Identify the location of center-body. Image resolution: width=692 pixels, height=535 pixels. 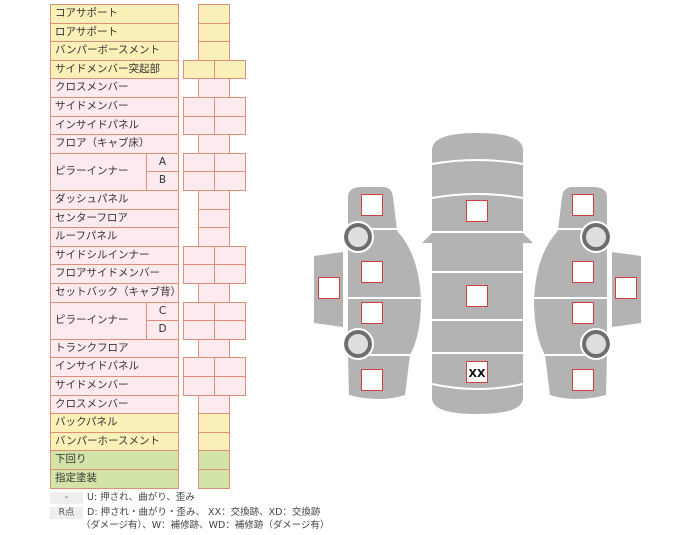
(477, 273).